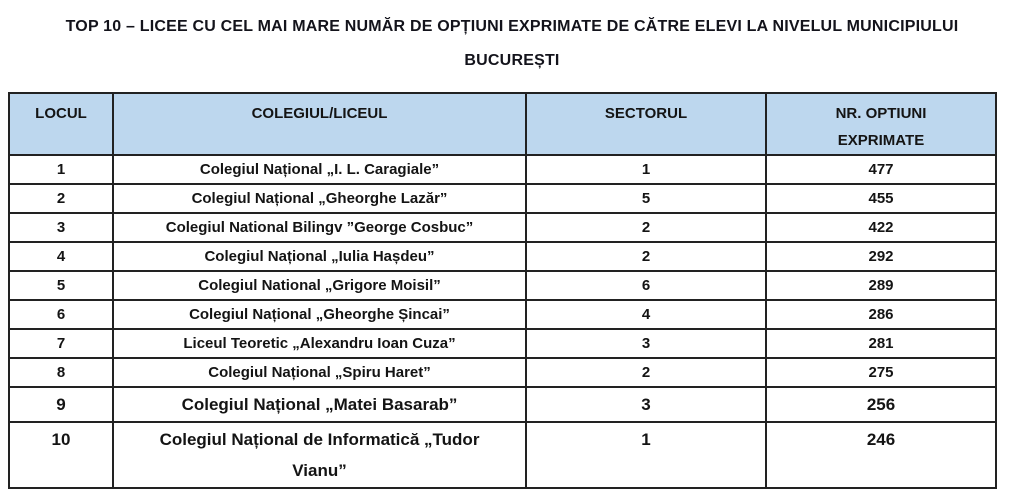 This screenshot has height=504, width=1024. I want to click on cell-options: 422, so click(881, 227).